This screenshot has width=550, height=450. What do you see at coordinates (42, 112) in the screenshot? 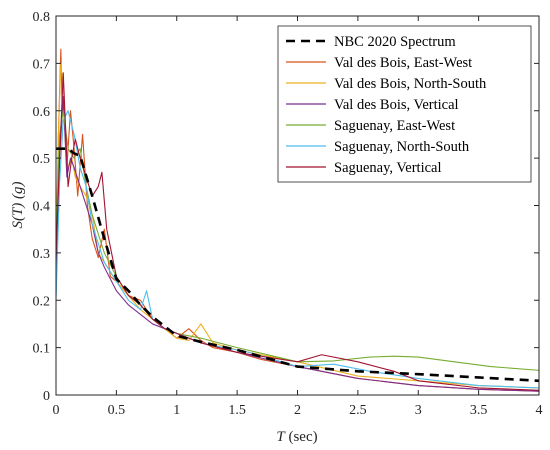
I see `y-tick-label: 0.6` at bounding box center [42, 112].